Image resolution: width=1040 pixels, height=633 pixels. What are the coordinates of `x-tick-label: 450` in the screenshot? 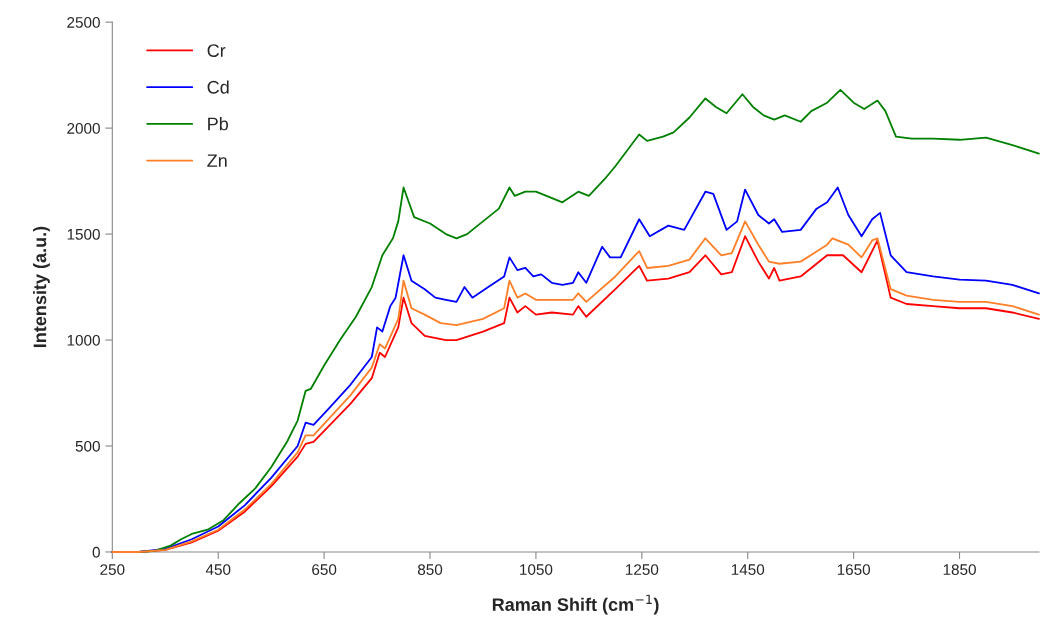 It's located at (218, 569).